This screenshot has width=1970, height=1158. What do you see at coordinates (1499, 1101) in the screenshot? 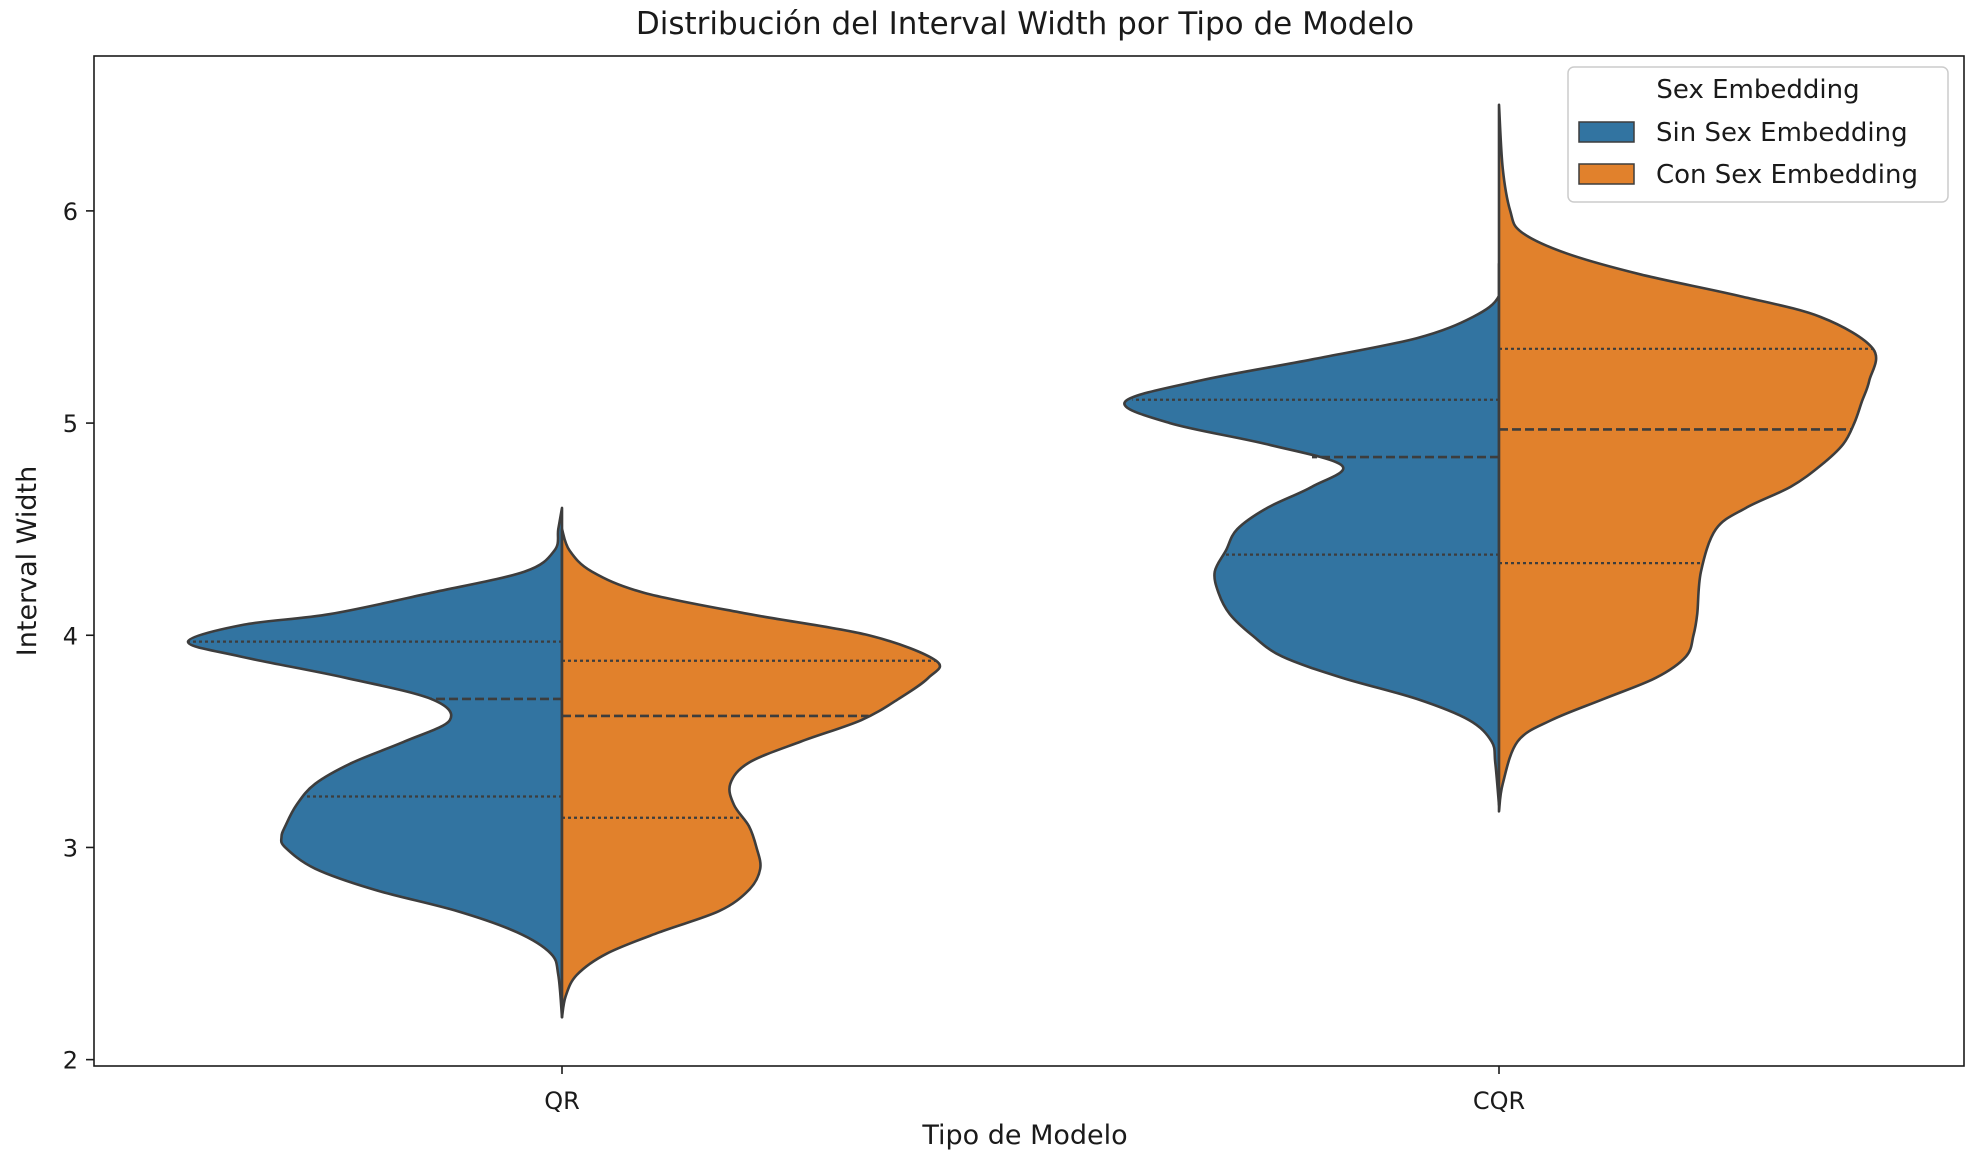
I see `x-tick-label: CQR` at bounding box center [1499, 1101].